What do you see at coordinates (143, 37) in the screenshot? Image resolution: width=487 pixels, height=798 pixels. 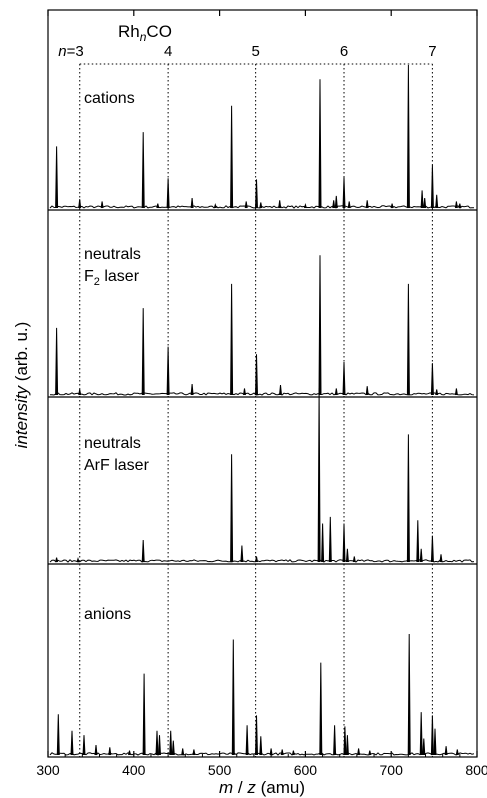 I see `species-label-sub: n` at bounding box center [143, 37].